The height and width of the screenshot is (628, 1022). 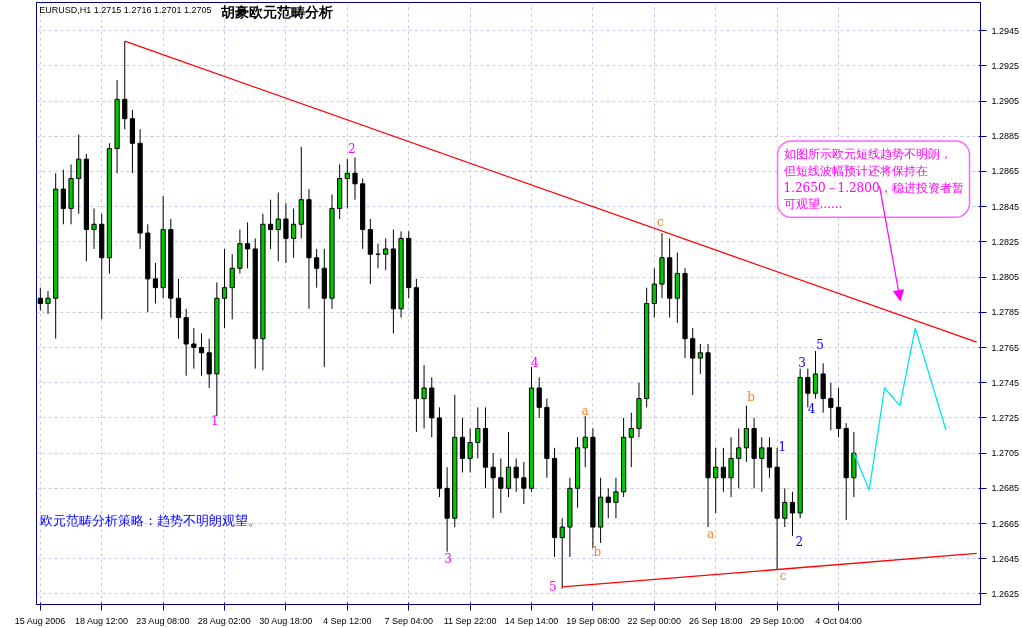 I want to click on y-tick-label: 1.2825, so click(x=1005, y=241).